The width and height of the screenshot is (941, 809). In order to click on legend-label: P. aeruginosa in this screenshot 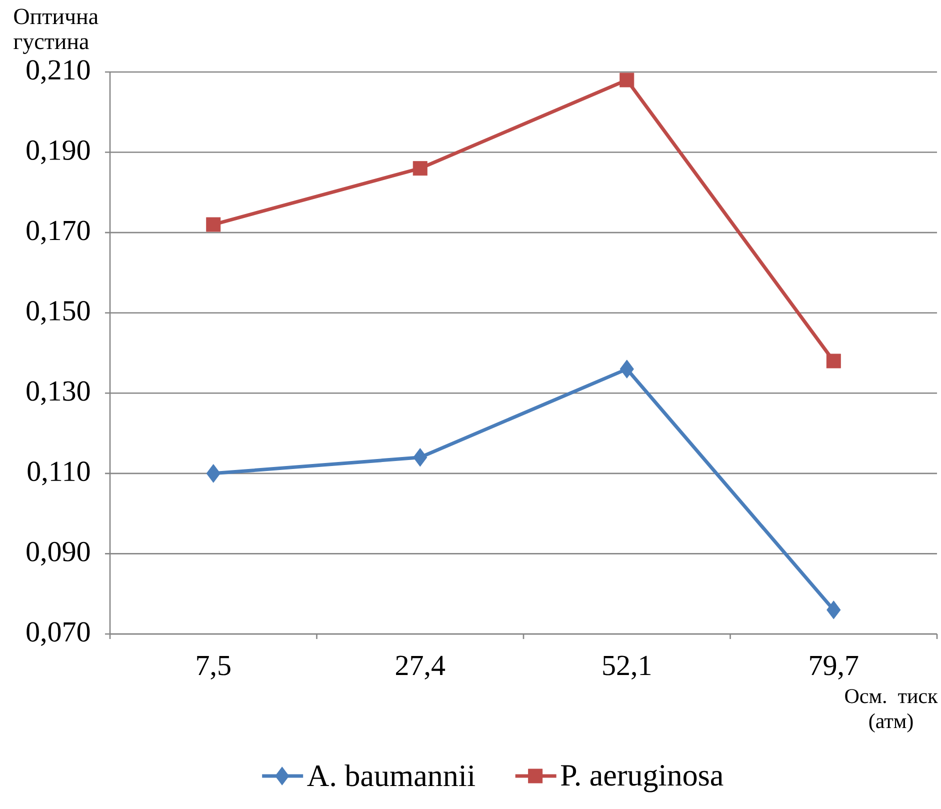, I will do `click(642, 778)`.